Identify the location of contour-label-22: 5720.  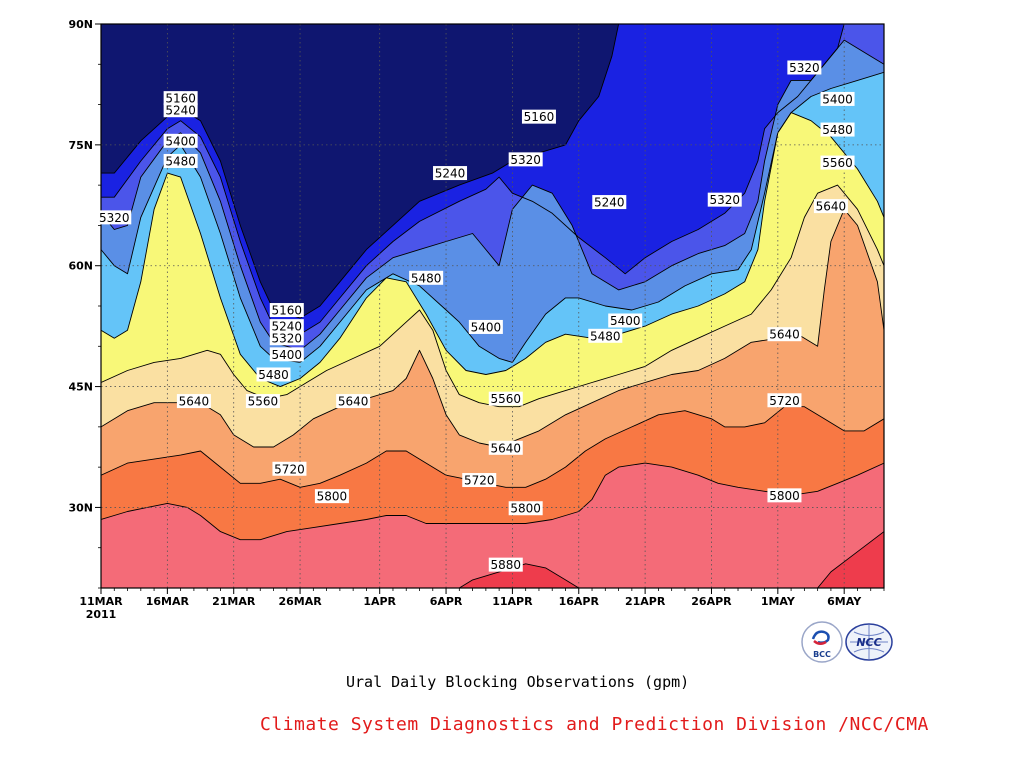
(479, 481).